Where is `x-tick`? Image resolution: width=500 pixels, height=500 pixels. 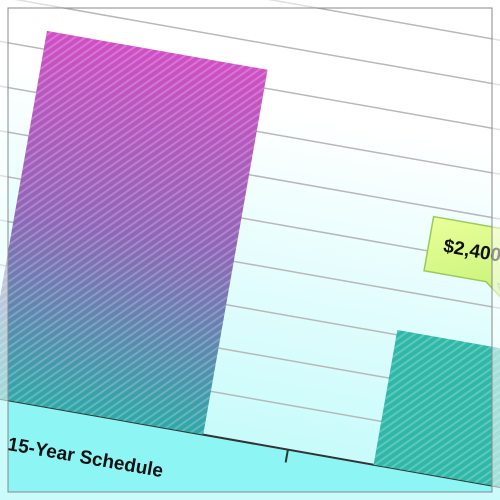 x-tick is located at coordinates (286, 456).